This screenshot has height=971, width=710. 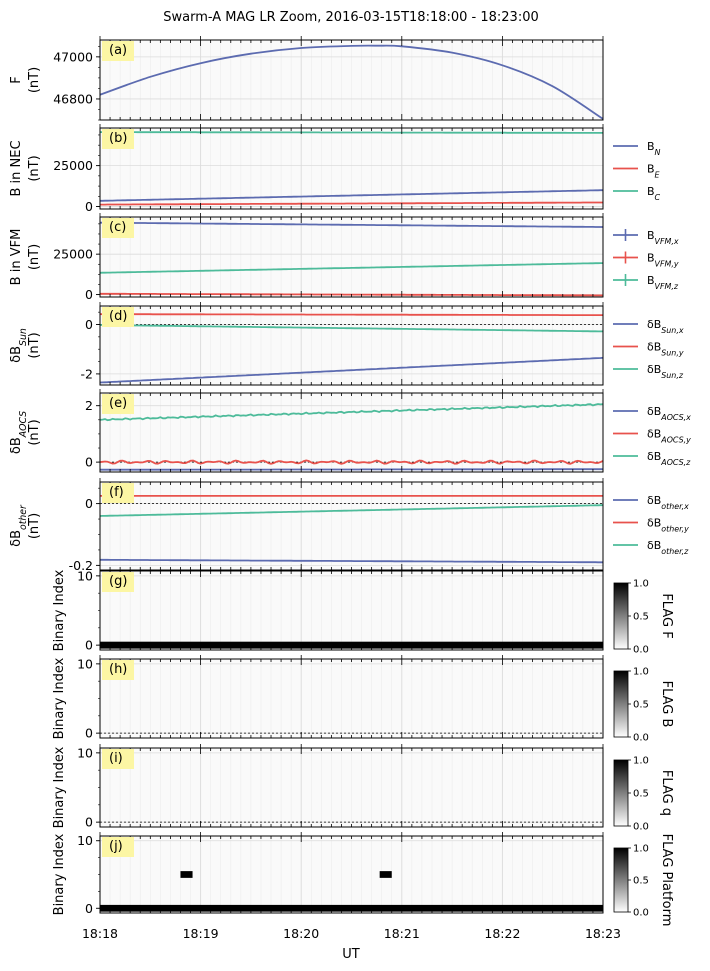 What do you see at coordinates (663, 260) in the screenshot?
I see `legend-label: BVFM,y` at bounding box center [663, 260].